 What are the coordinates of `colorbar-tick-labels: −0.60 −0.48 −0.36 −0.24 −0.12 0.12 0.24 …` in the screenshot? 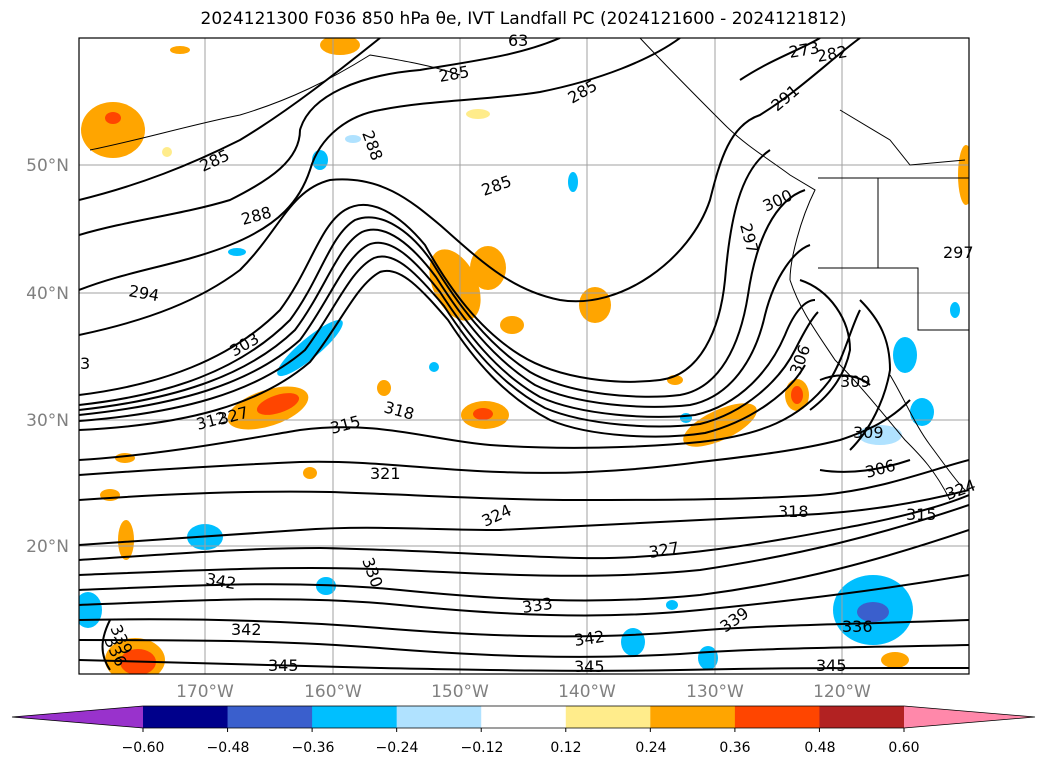 It's located at (521, 748).